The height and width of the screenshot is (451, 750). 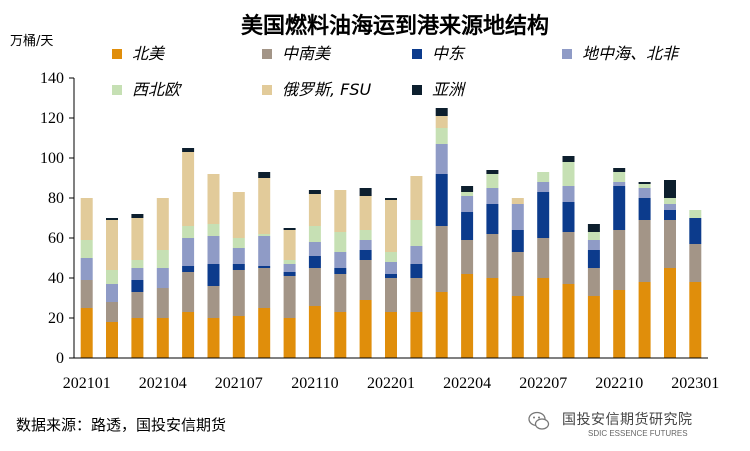 What do you see at coordinates (87, 383) in the screenshot?
I see `x-tick-label: 202101` at bounding box center [87, 383].